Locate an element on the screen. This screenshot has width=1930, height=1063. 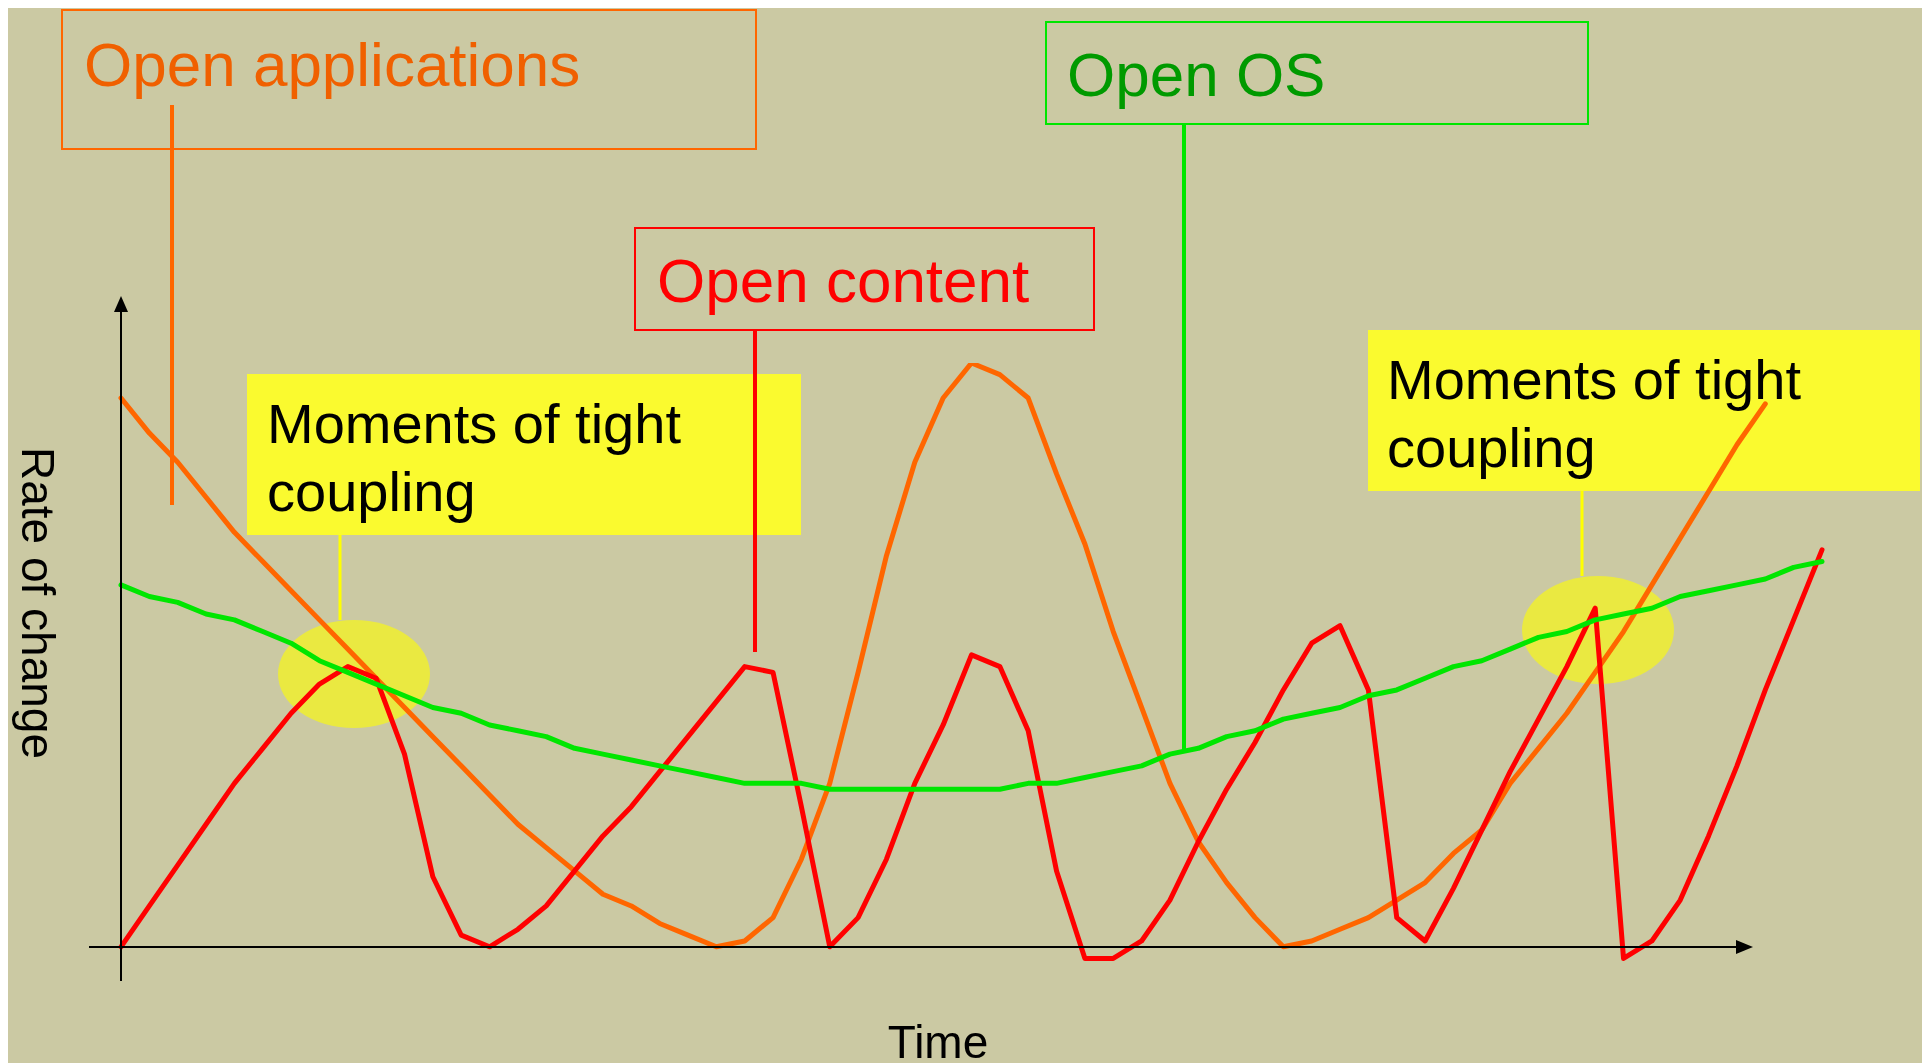
text: Open content is located at coordinates (843, 280).